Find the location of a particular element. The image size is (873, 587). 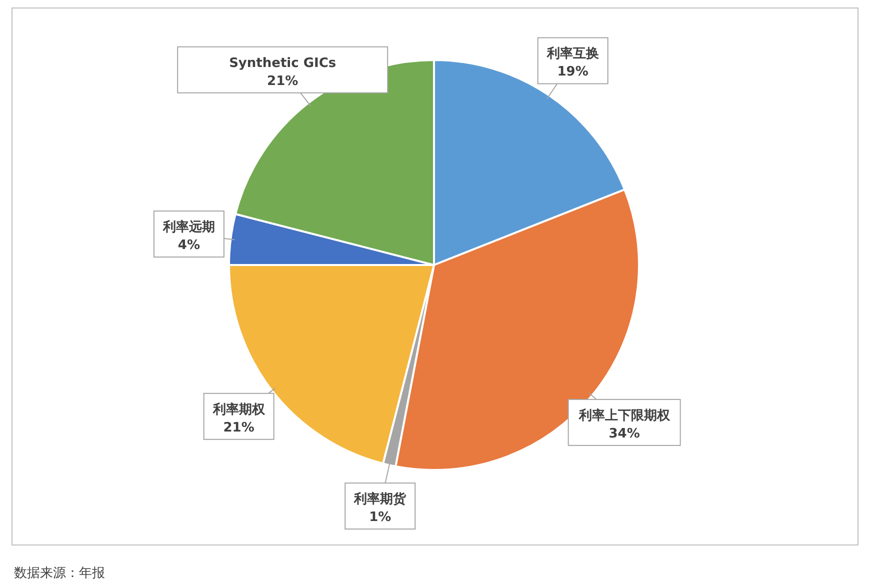

data-label: 34% is located at coordinates (624, 434).